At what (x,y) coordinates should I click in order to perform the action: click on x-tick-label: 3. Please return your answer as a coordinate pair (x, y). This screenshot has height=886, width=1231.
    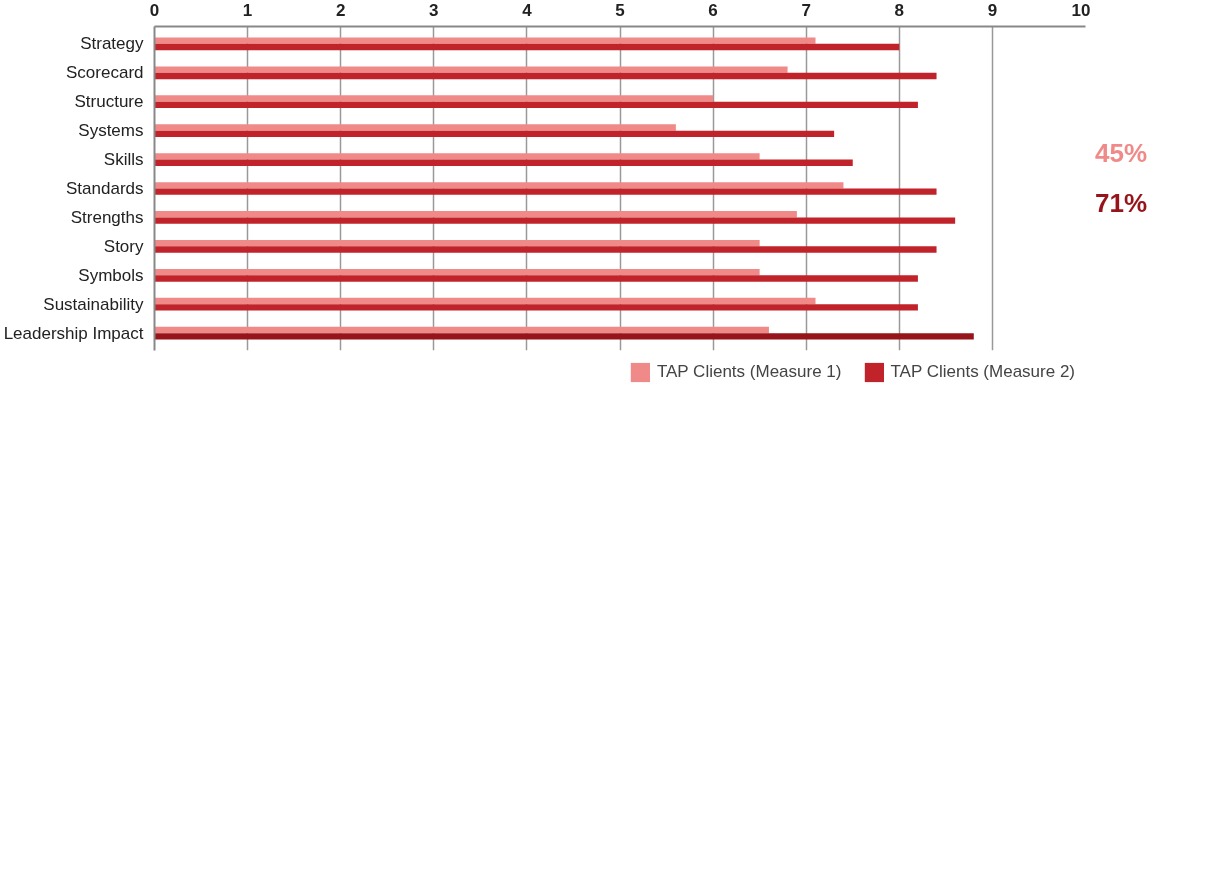
    Looking at the image, I should click on (434, 10).